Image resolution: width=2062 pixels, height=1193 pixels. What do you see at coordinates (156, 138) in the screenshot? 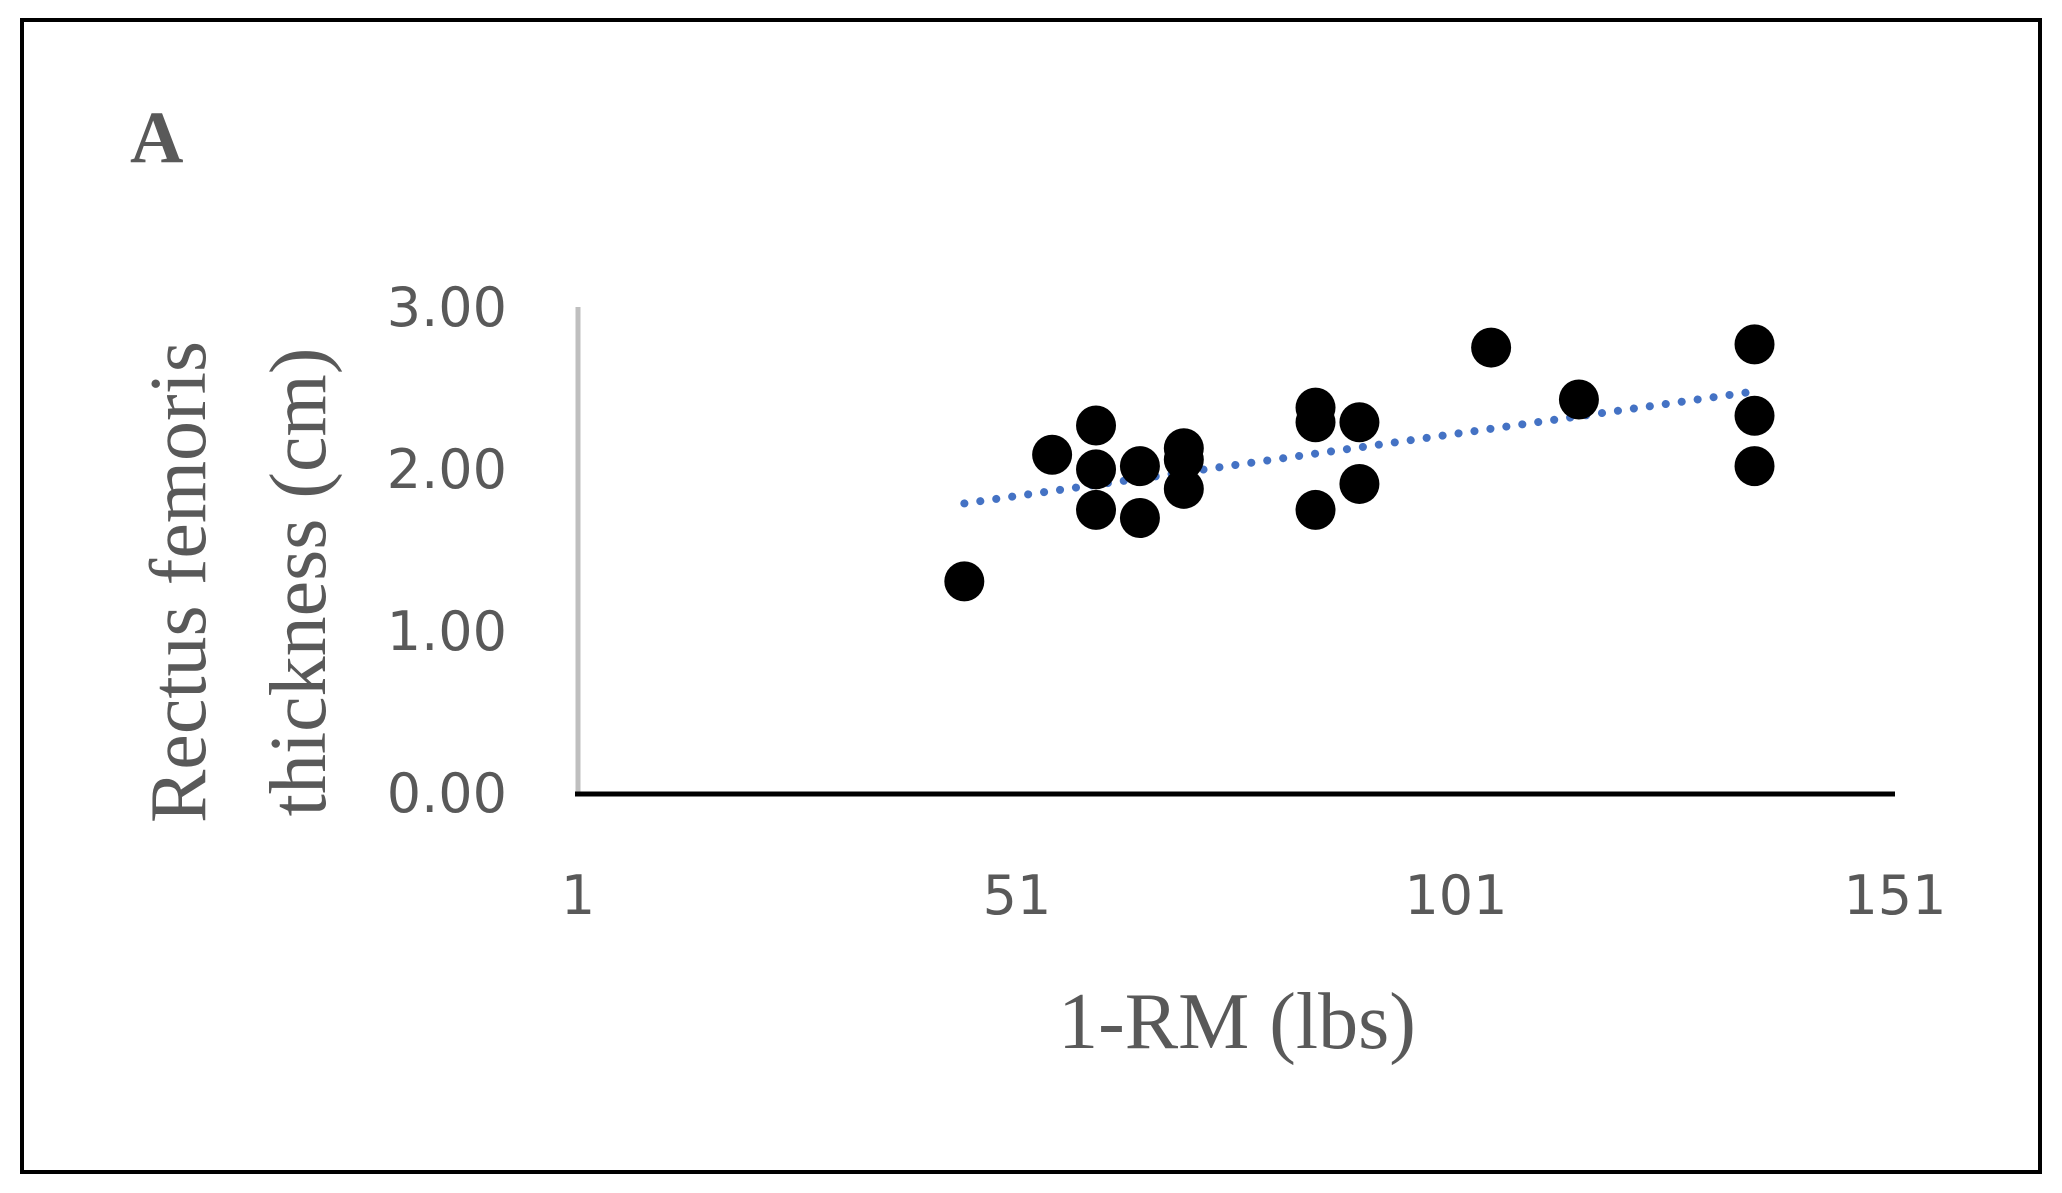
I see `panel-label: A` at bounding box center [156, 138].